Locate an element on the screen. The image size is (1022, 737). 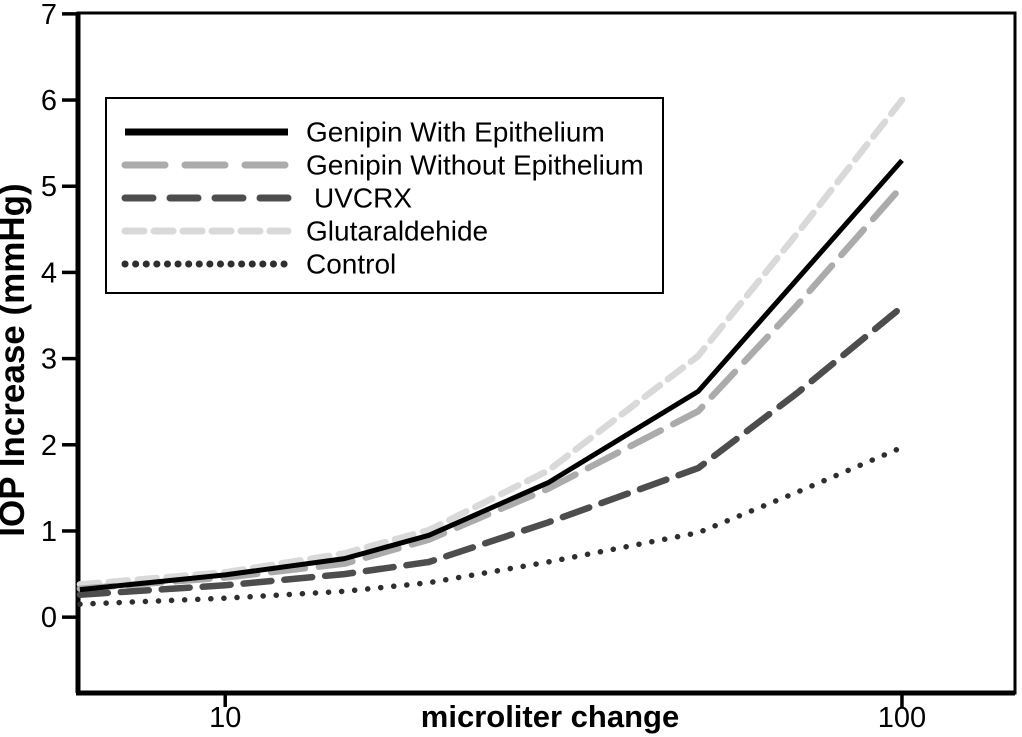
y-tick-label: 3 is located at coordinates (49, 360).